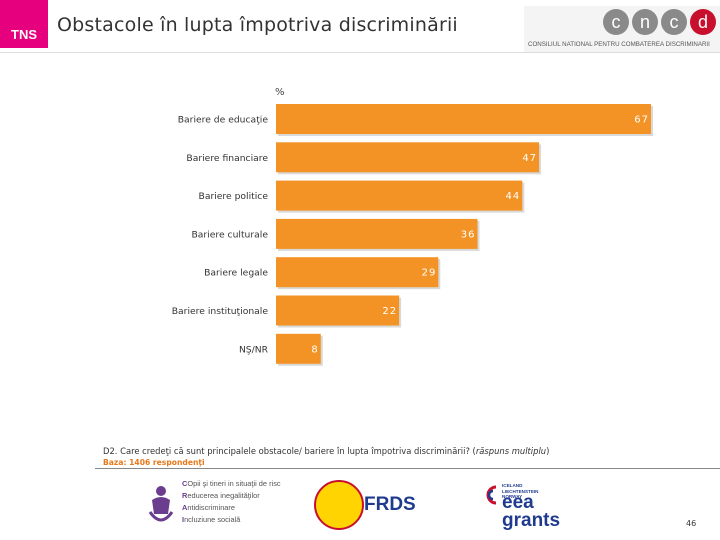 The image size is (720, 540). I want to click on tns-logo: TNS, so click(24, 24).